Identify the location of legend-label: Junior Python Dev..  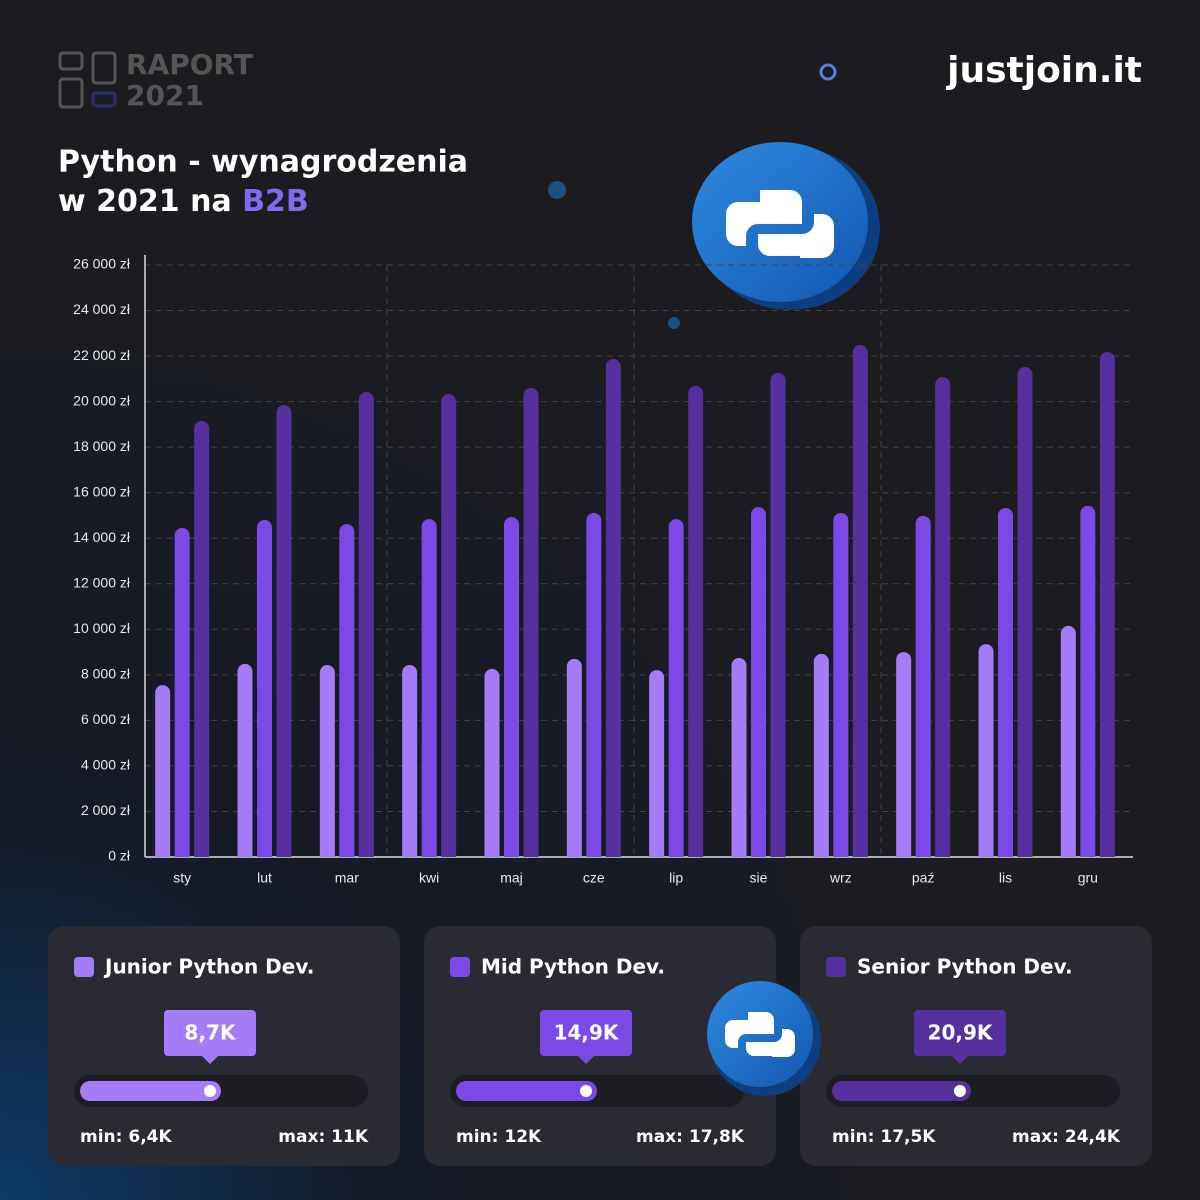
(208, 967).